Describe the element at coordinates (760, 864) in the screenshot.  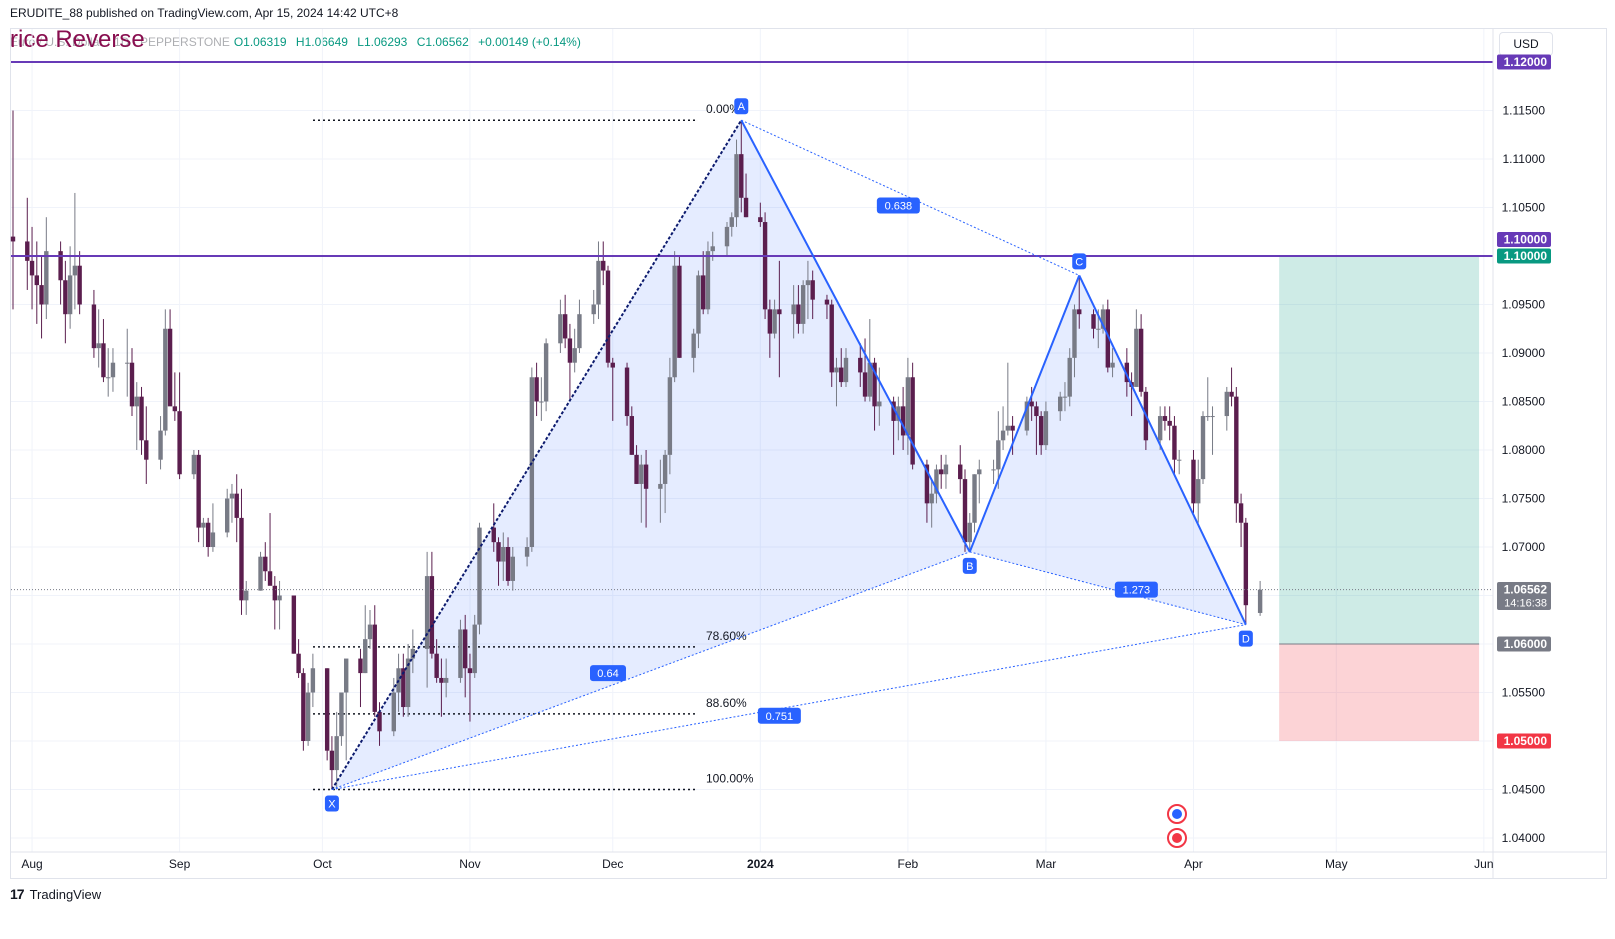
I see `time-tick-label: 2024` at that location.